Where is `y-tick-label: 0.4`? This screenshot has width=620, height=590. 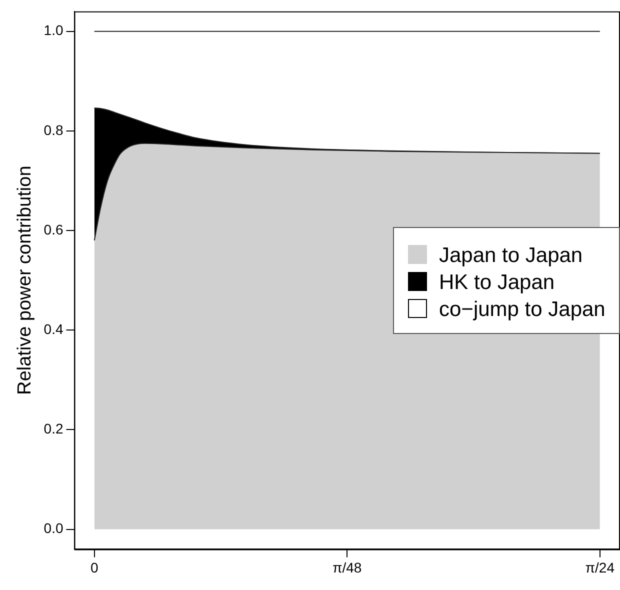 y-tick-label: 0.4 is located at coordinates (54, 328).